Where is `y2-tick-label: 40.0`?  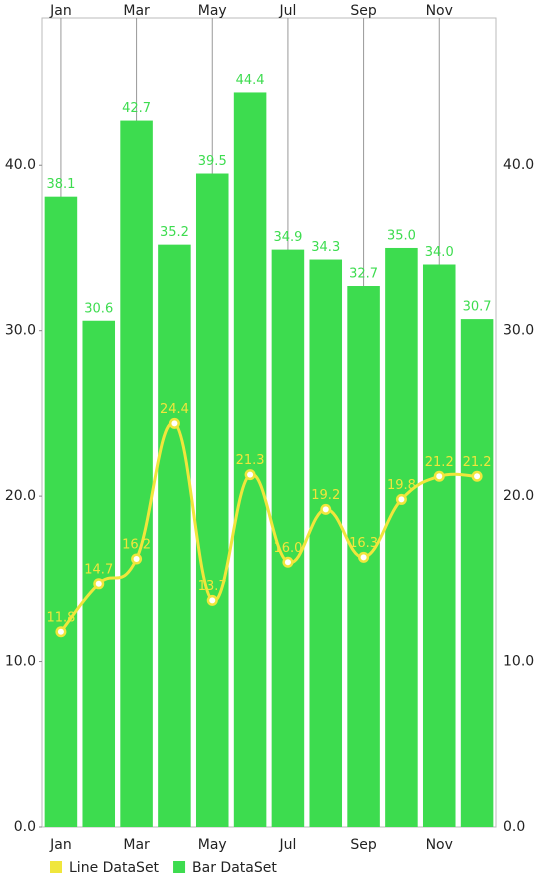 y2-tick-label: 40.0 is located at coordinates (518, 165).